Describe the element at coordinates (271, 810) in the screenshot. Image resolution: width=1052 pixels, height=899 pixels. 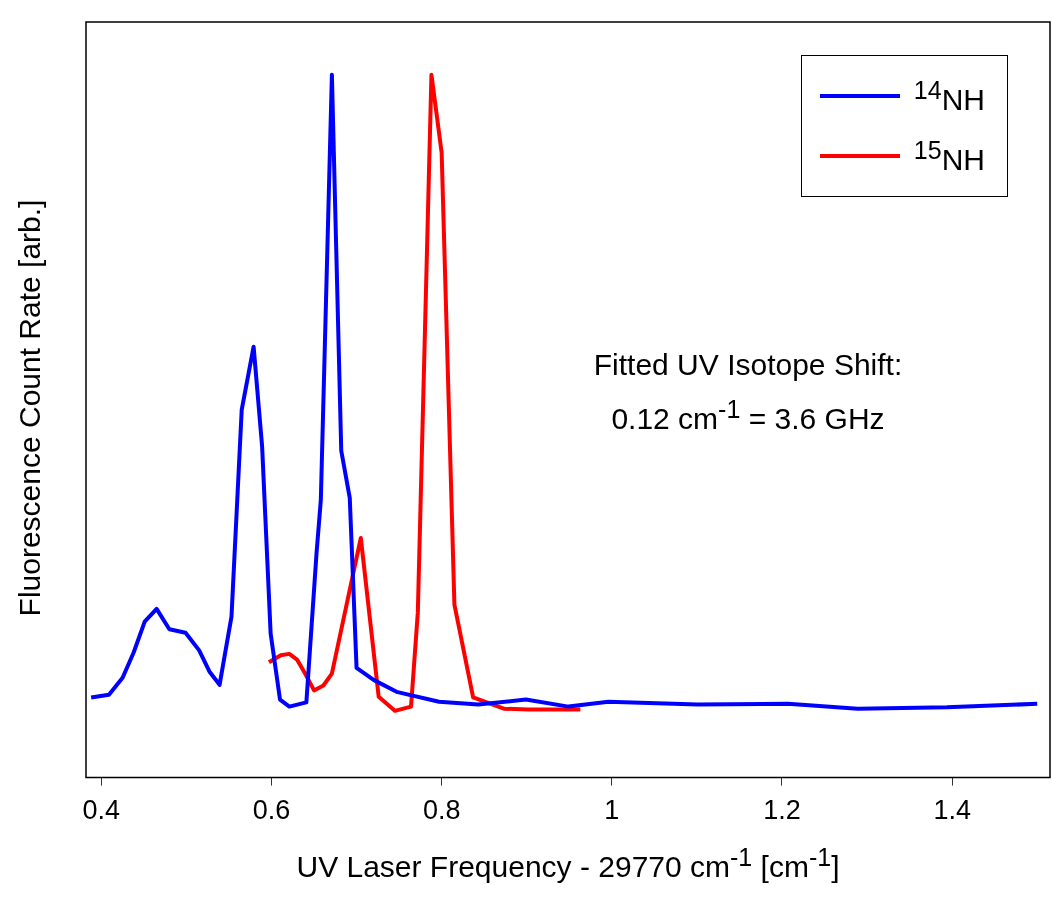
I see `x-tick-label: 0.6` at that location.